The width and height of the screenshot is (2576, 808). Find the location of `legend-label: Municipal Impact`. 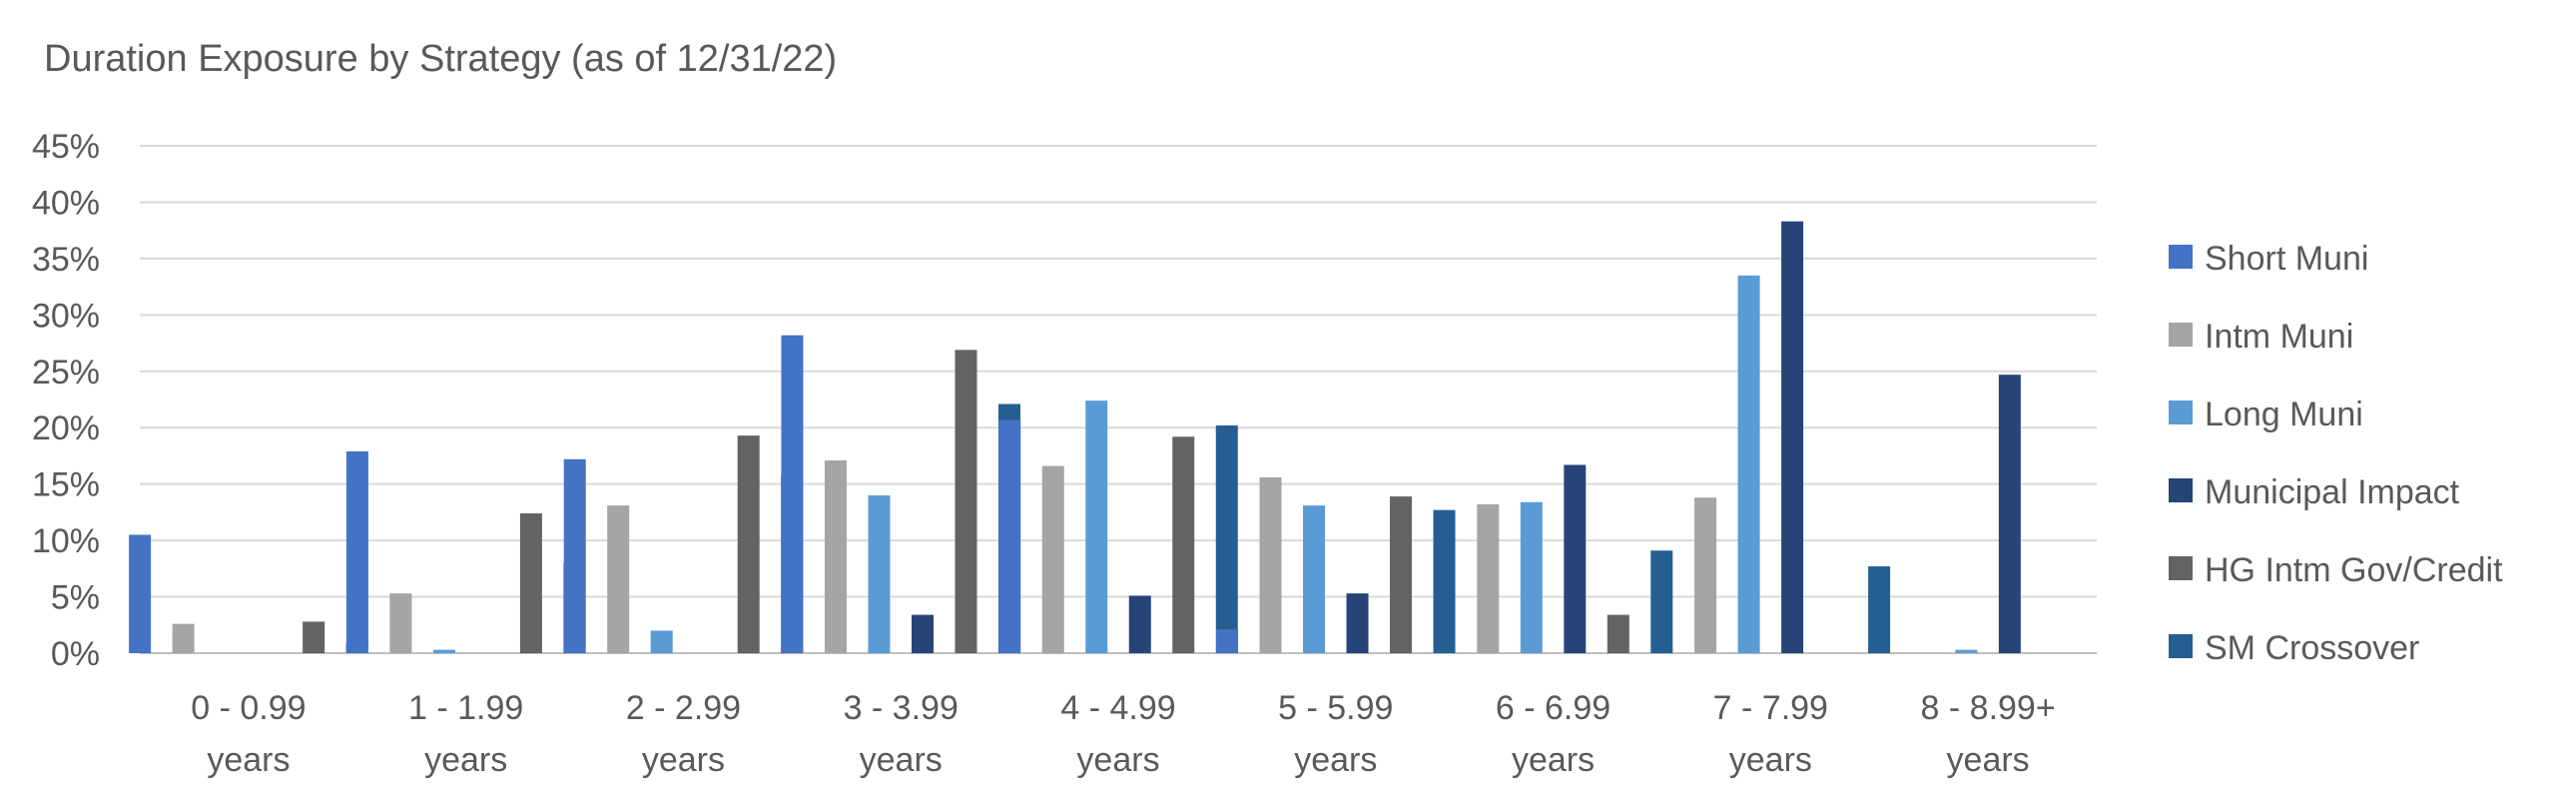

legend-label: Municipal Impact is located at coordinates (2332, 492).